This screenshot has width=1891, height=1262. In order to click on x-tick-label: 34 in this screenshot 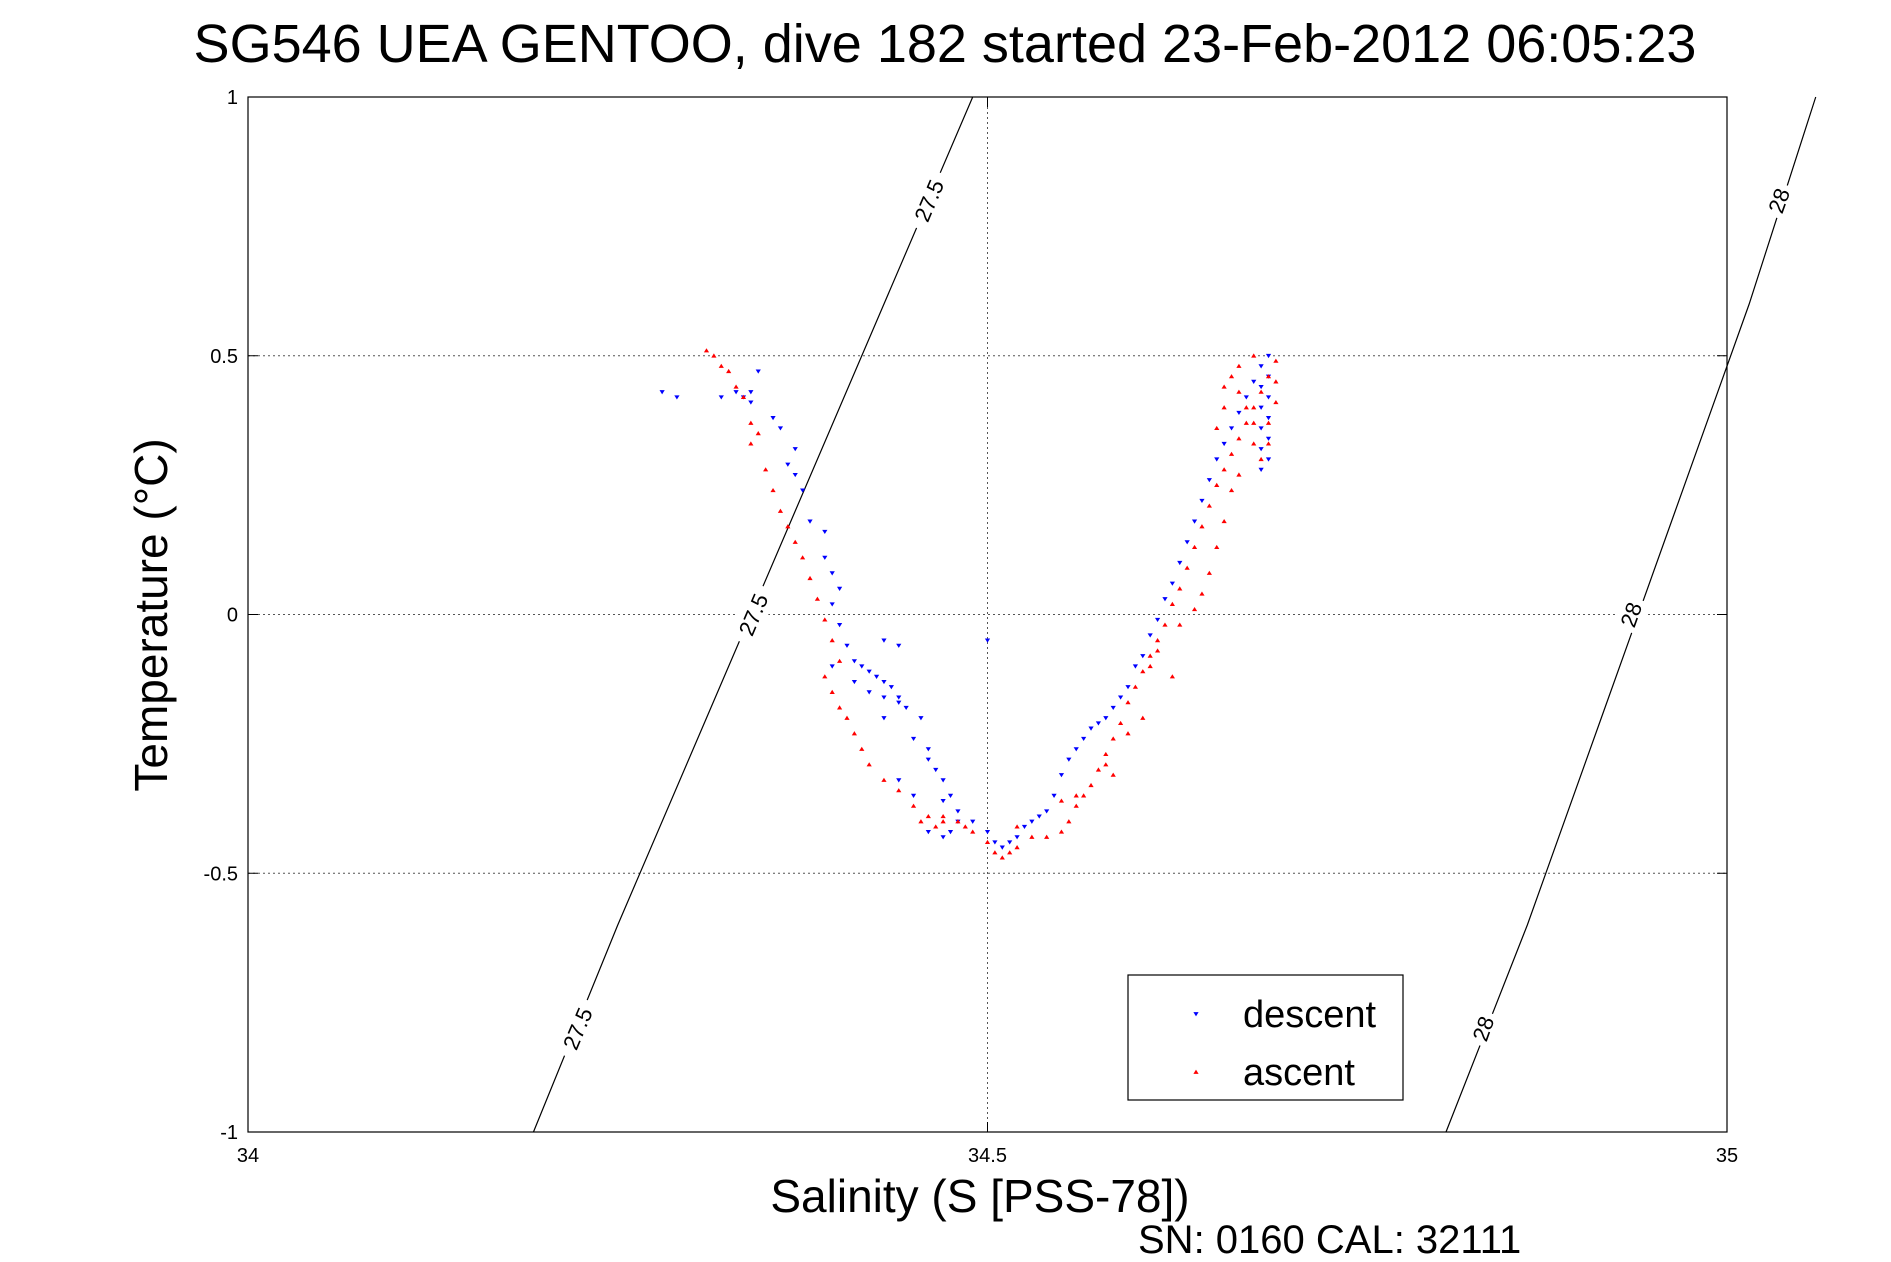, I will do `click(248, 1156)`.